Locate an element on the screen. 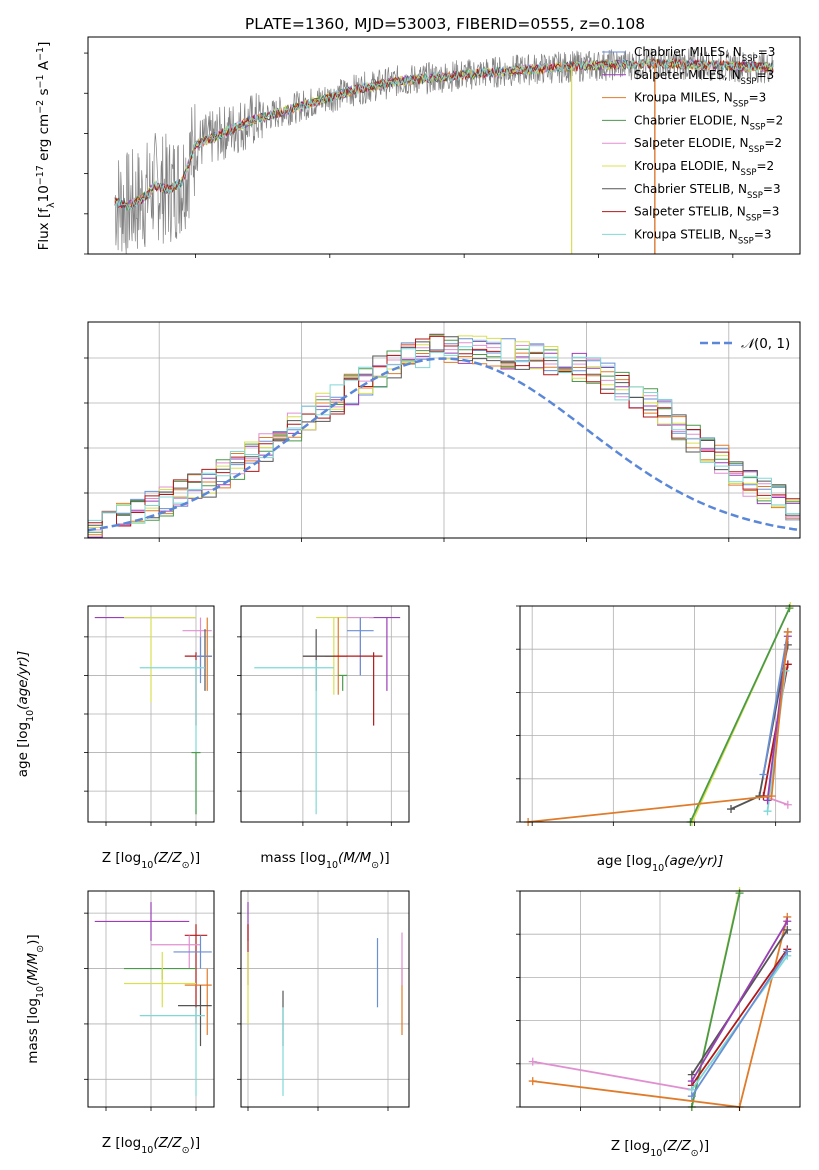 The width and height of the screenshot is (819, 1170). y-axis-label: mass [log10(M/M⊙)] is located at coordinates (35, 998).